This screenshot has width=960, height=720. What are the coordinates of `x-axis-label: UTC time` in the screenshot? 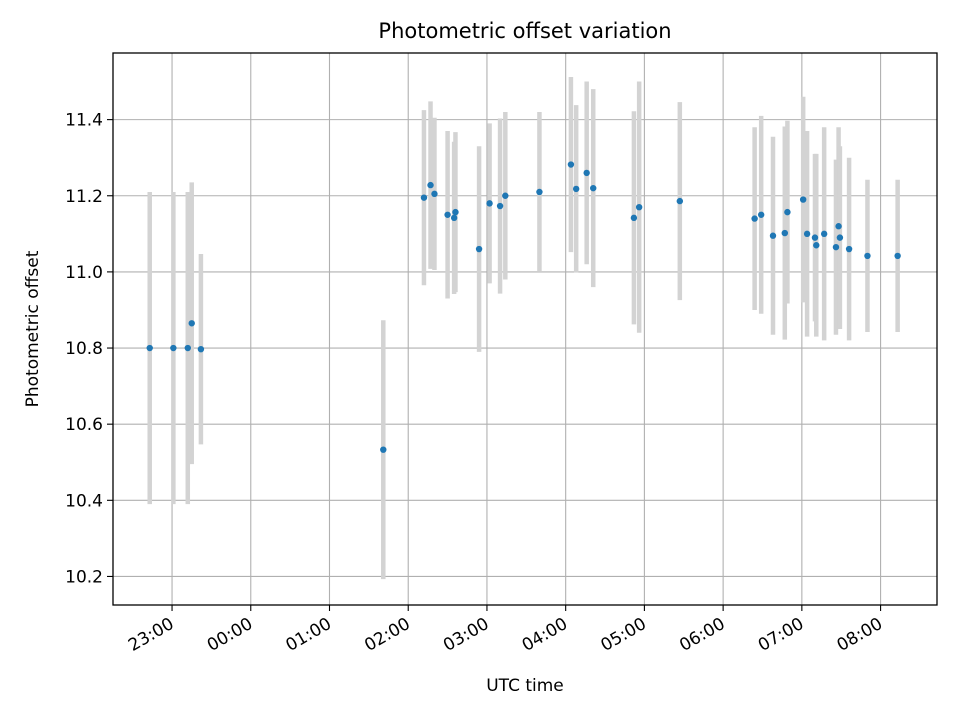 It's located at (525, 686).